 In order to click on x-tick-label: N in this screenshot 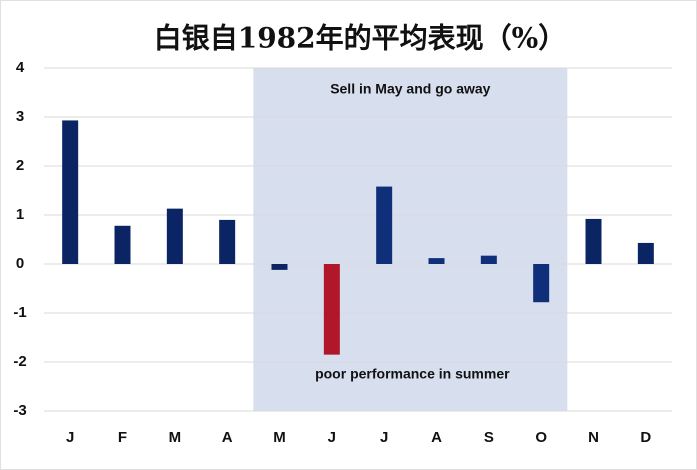, I will do `click(593, 437)`.